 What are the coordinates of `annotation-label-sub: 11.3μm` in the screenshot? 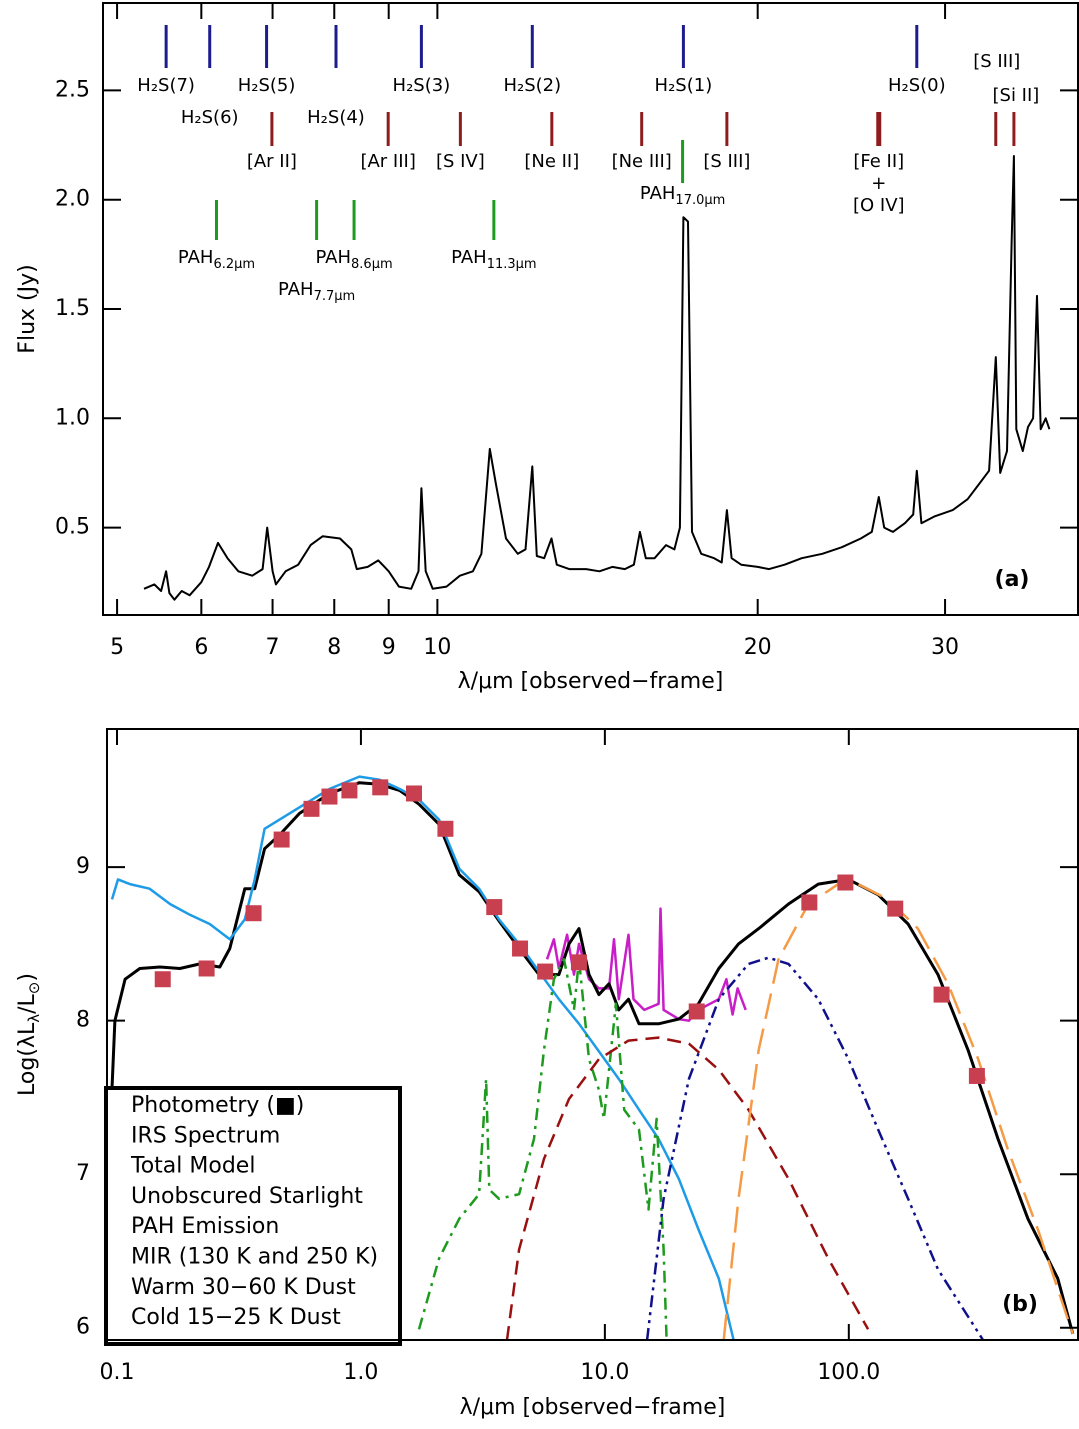 It's located at (512, 264).